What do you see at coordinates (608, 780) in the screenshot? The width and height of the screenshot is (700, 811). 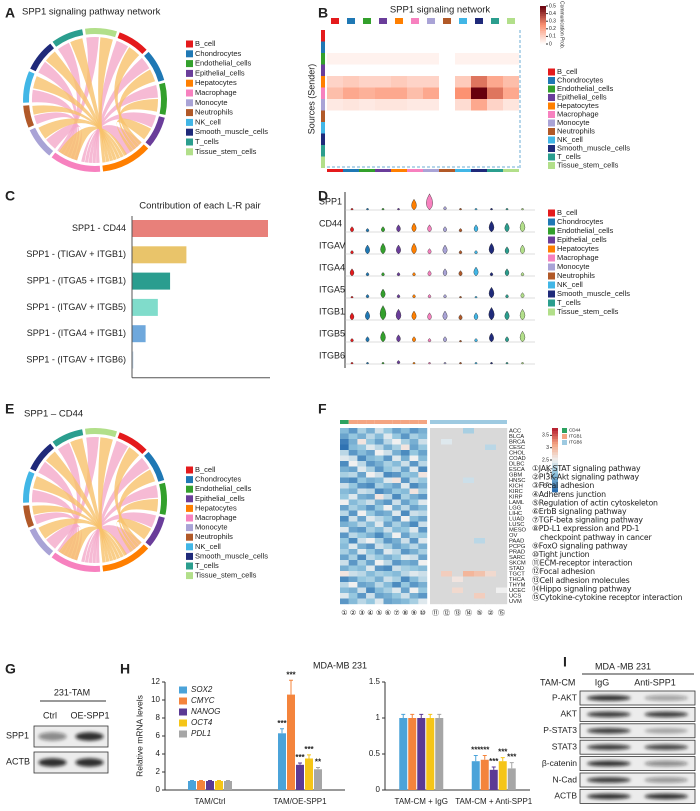 I see `blot-band` at bounding box center [608, 780].